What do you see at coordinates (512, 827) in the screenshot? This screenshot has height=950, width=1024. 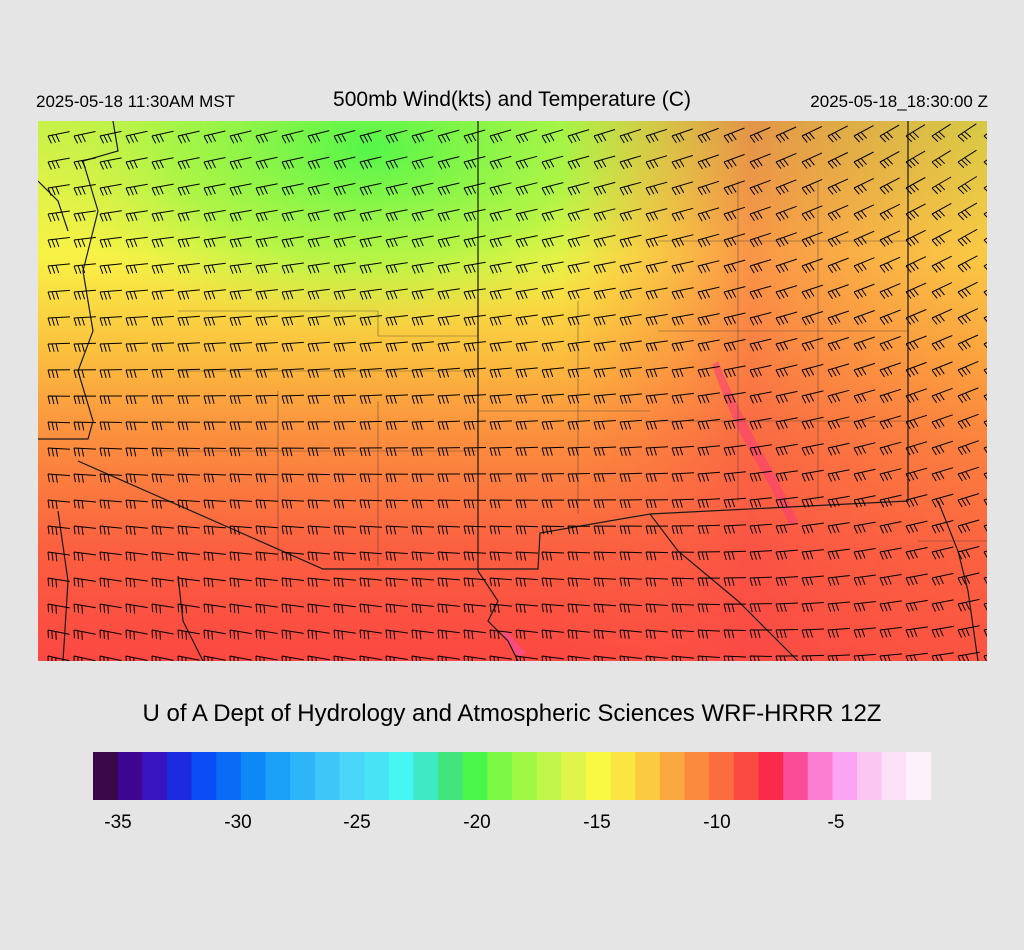 I see `color-scale-ticks: -35 -30 -25 -20 -15 -10 -5` at bounding box center [512, 827].